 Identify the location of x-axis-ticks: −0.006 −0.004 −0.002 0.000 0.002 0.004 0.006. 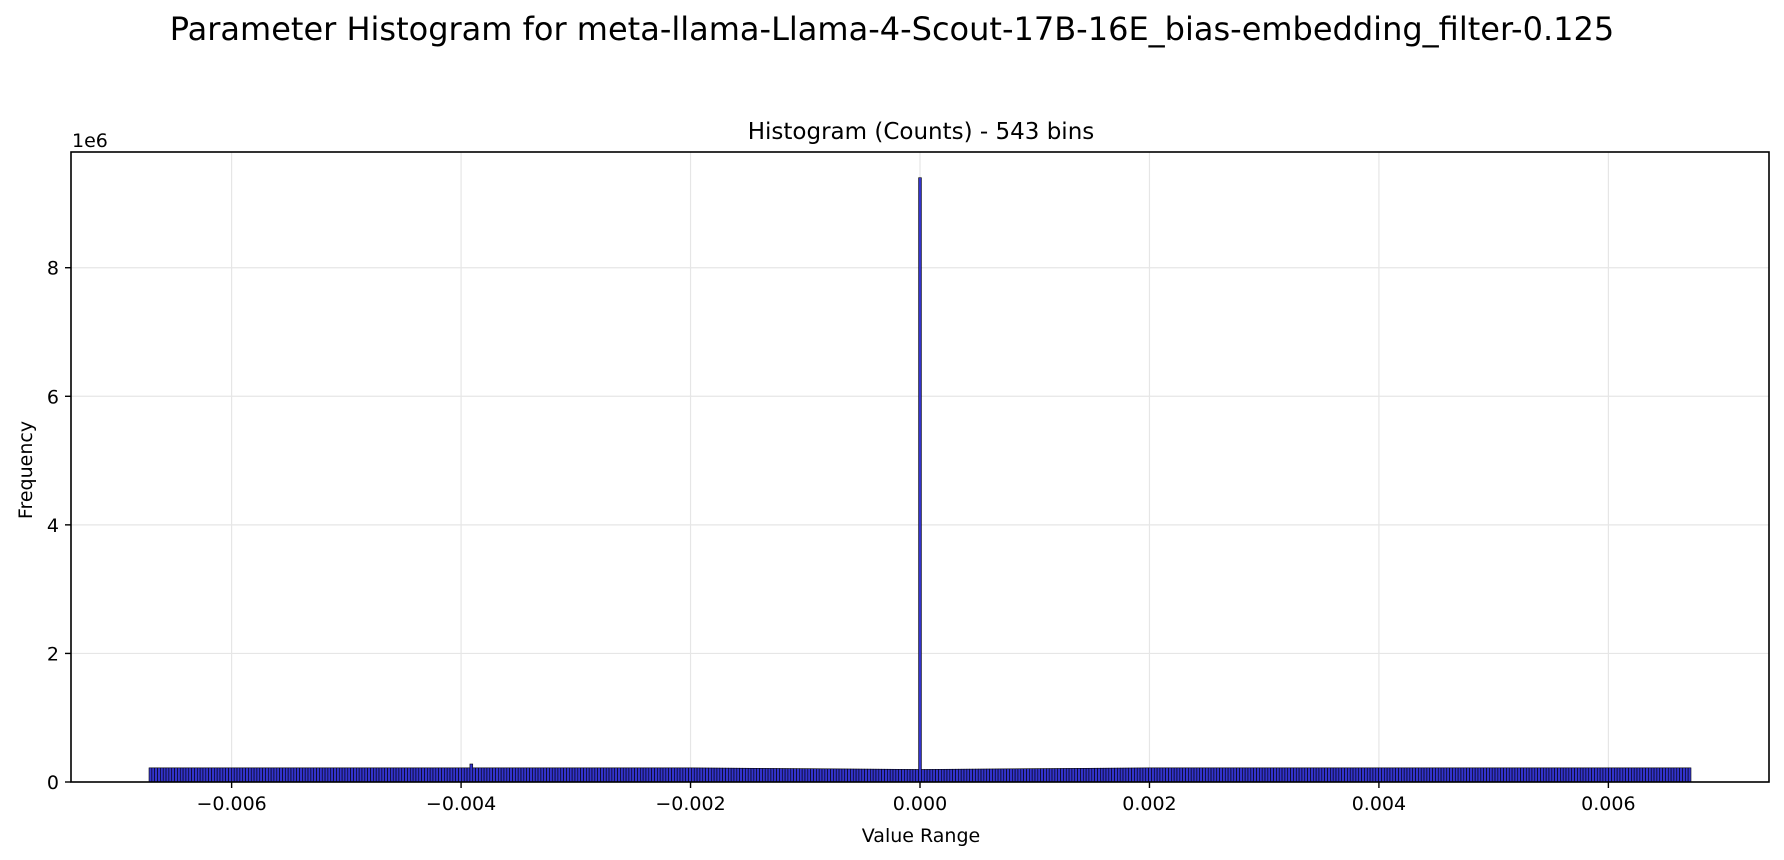
(916, 798).